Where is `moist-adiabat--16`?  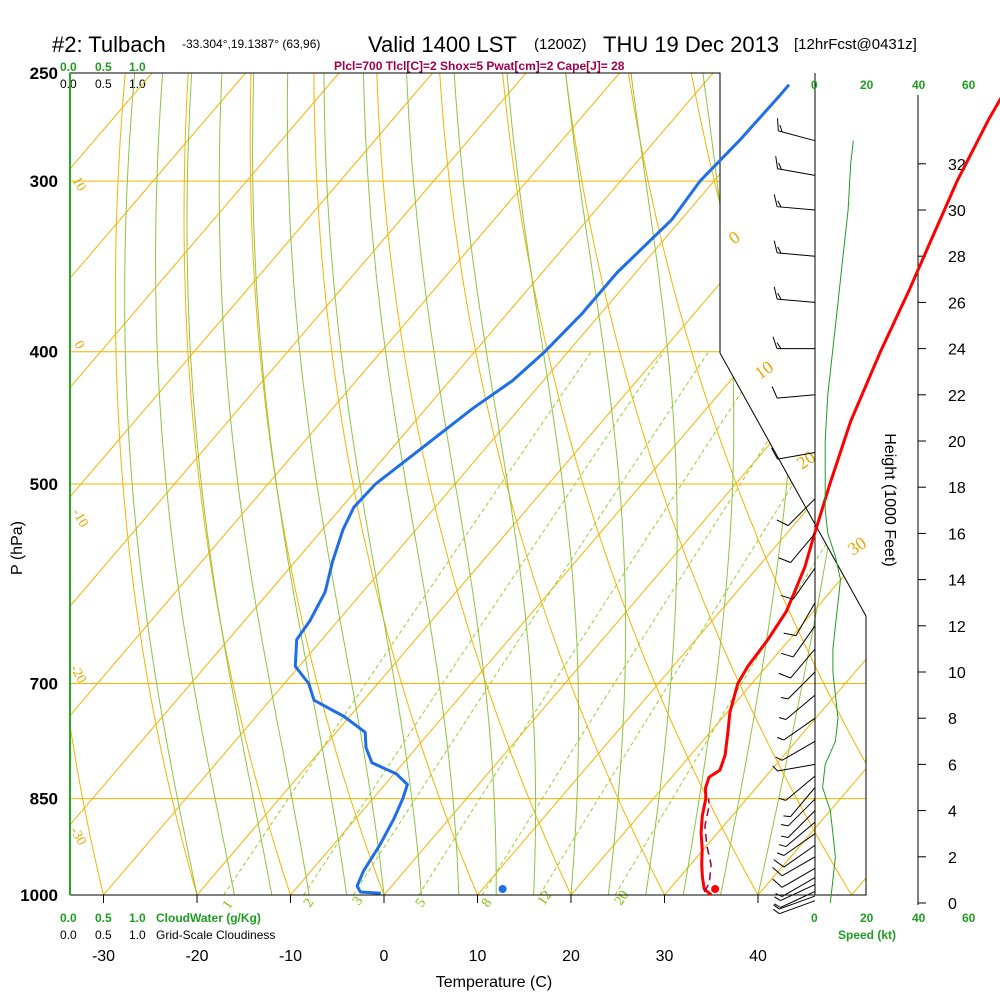
moist-adiabat--16 is located at coordinates (195, 484).